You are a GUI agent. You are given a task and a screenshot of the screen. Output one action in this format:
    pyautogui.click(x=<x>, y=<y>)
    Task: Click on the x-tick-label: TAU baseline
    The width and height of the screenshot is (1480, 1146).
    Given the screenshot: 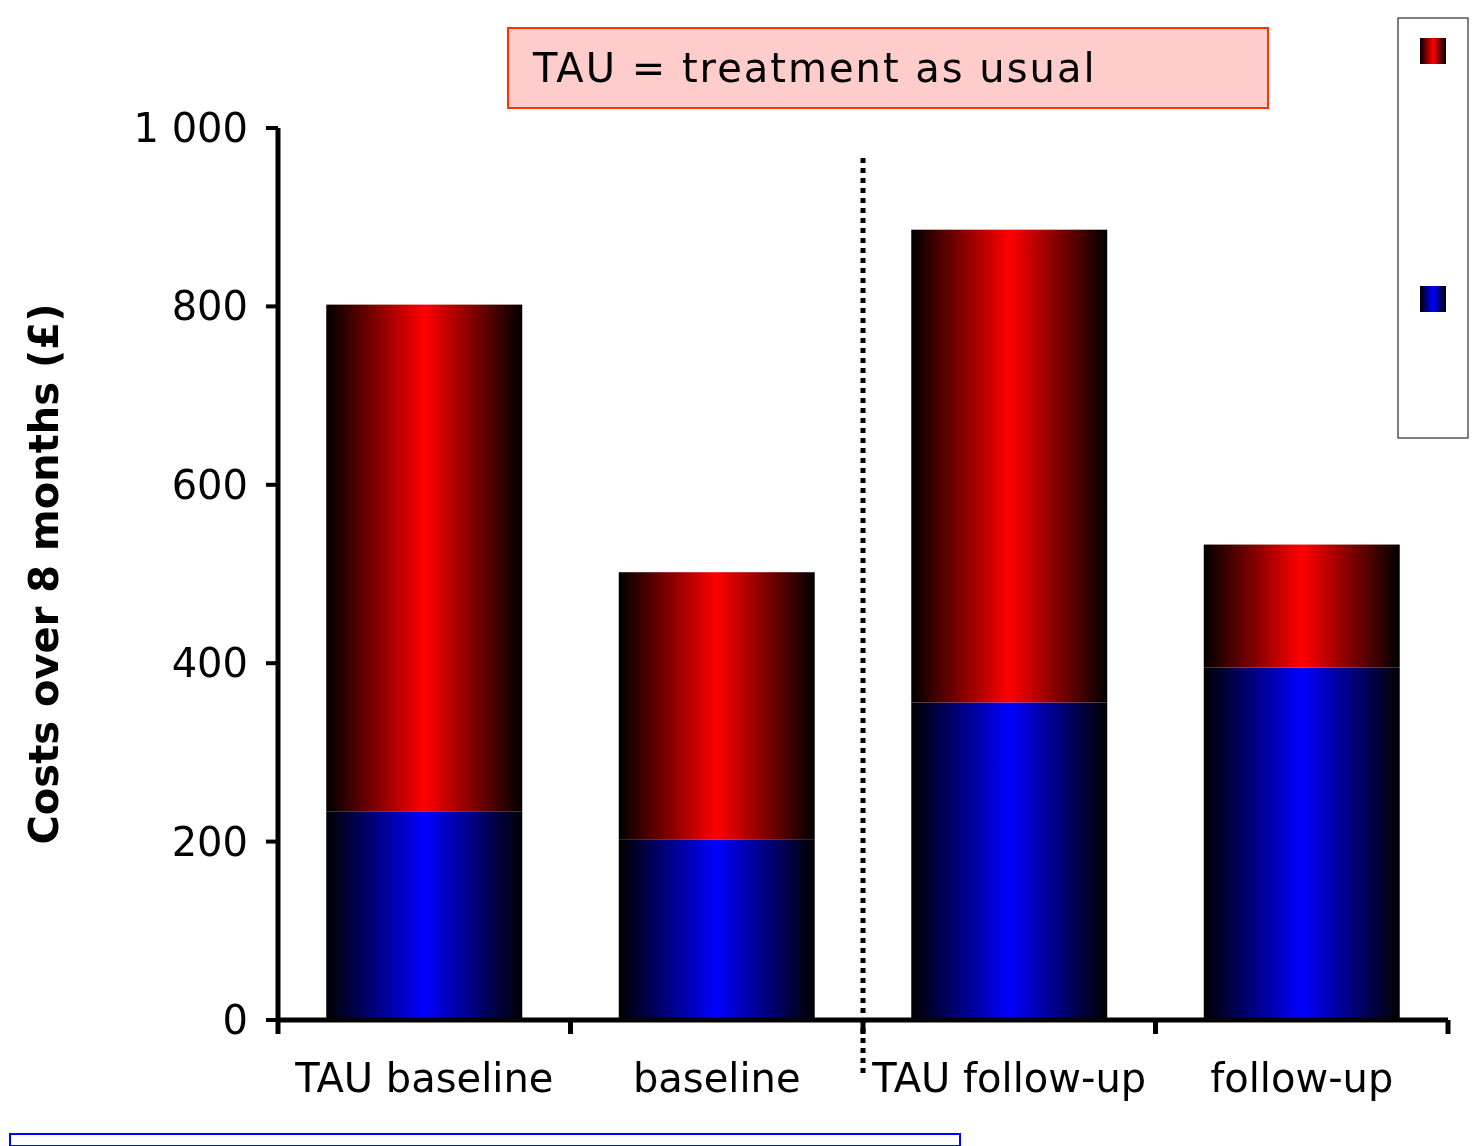 What is the action you would take?
    pyautogui.click(x=424, y=1078)
    